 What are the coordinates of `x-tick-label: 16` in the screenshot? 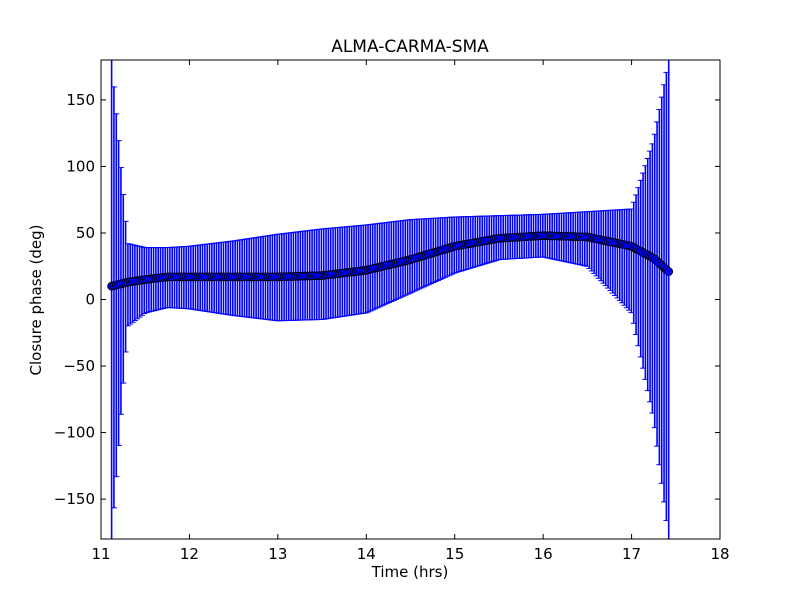 It's located at (543, 554).